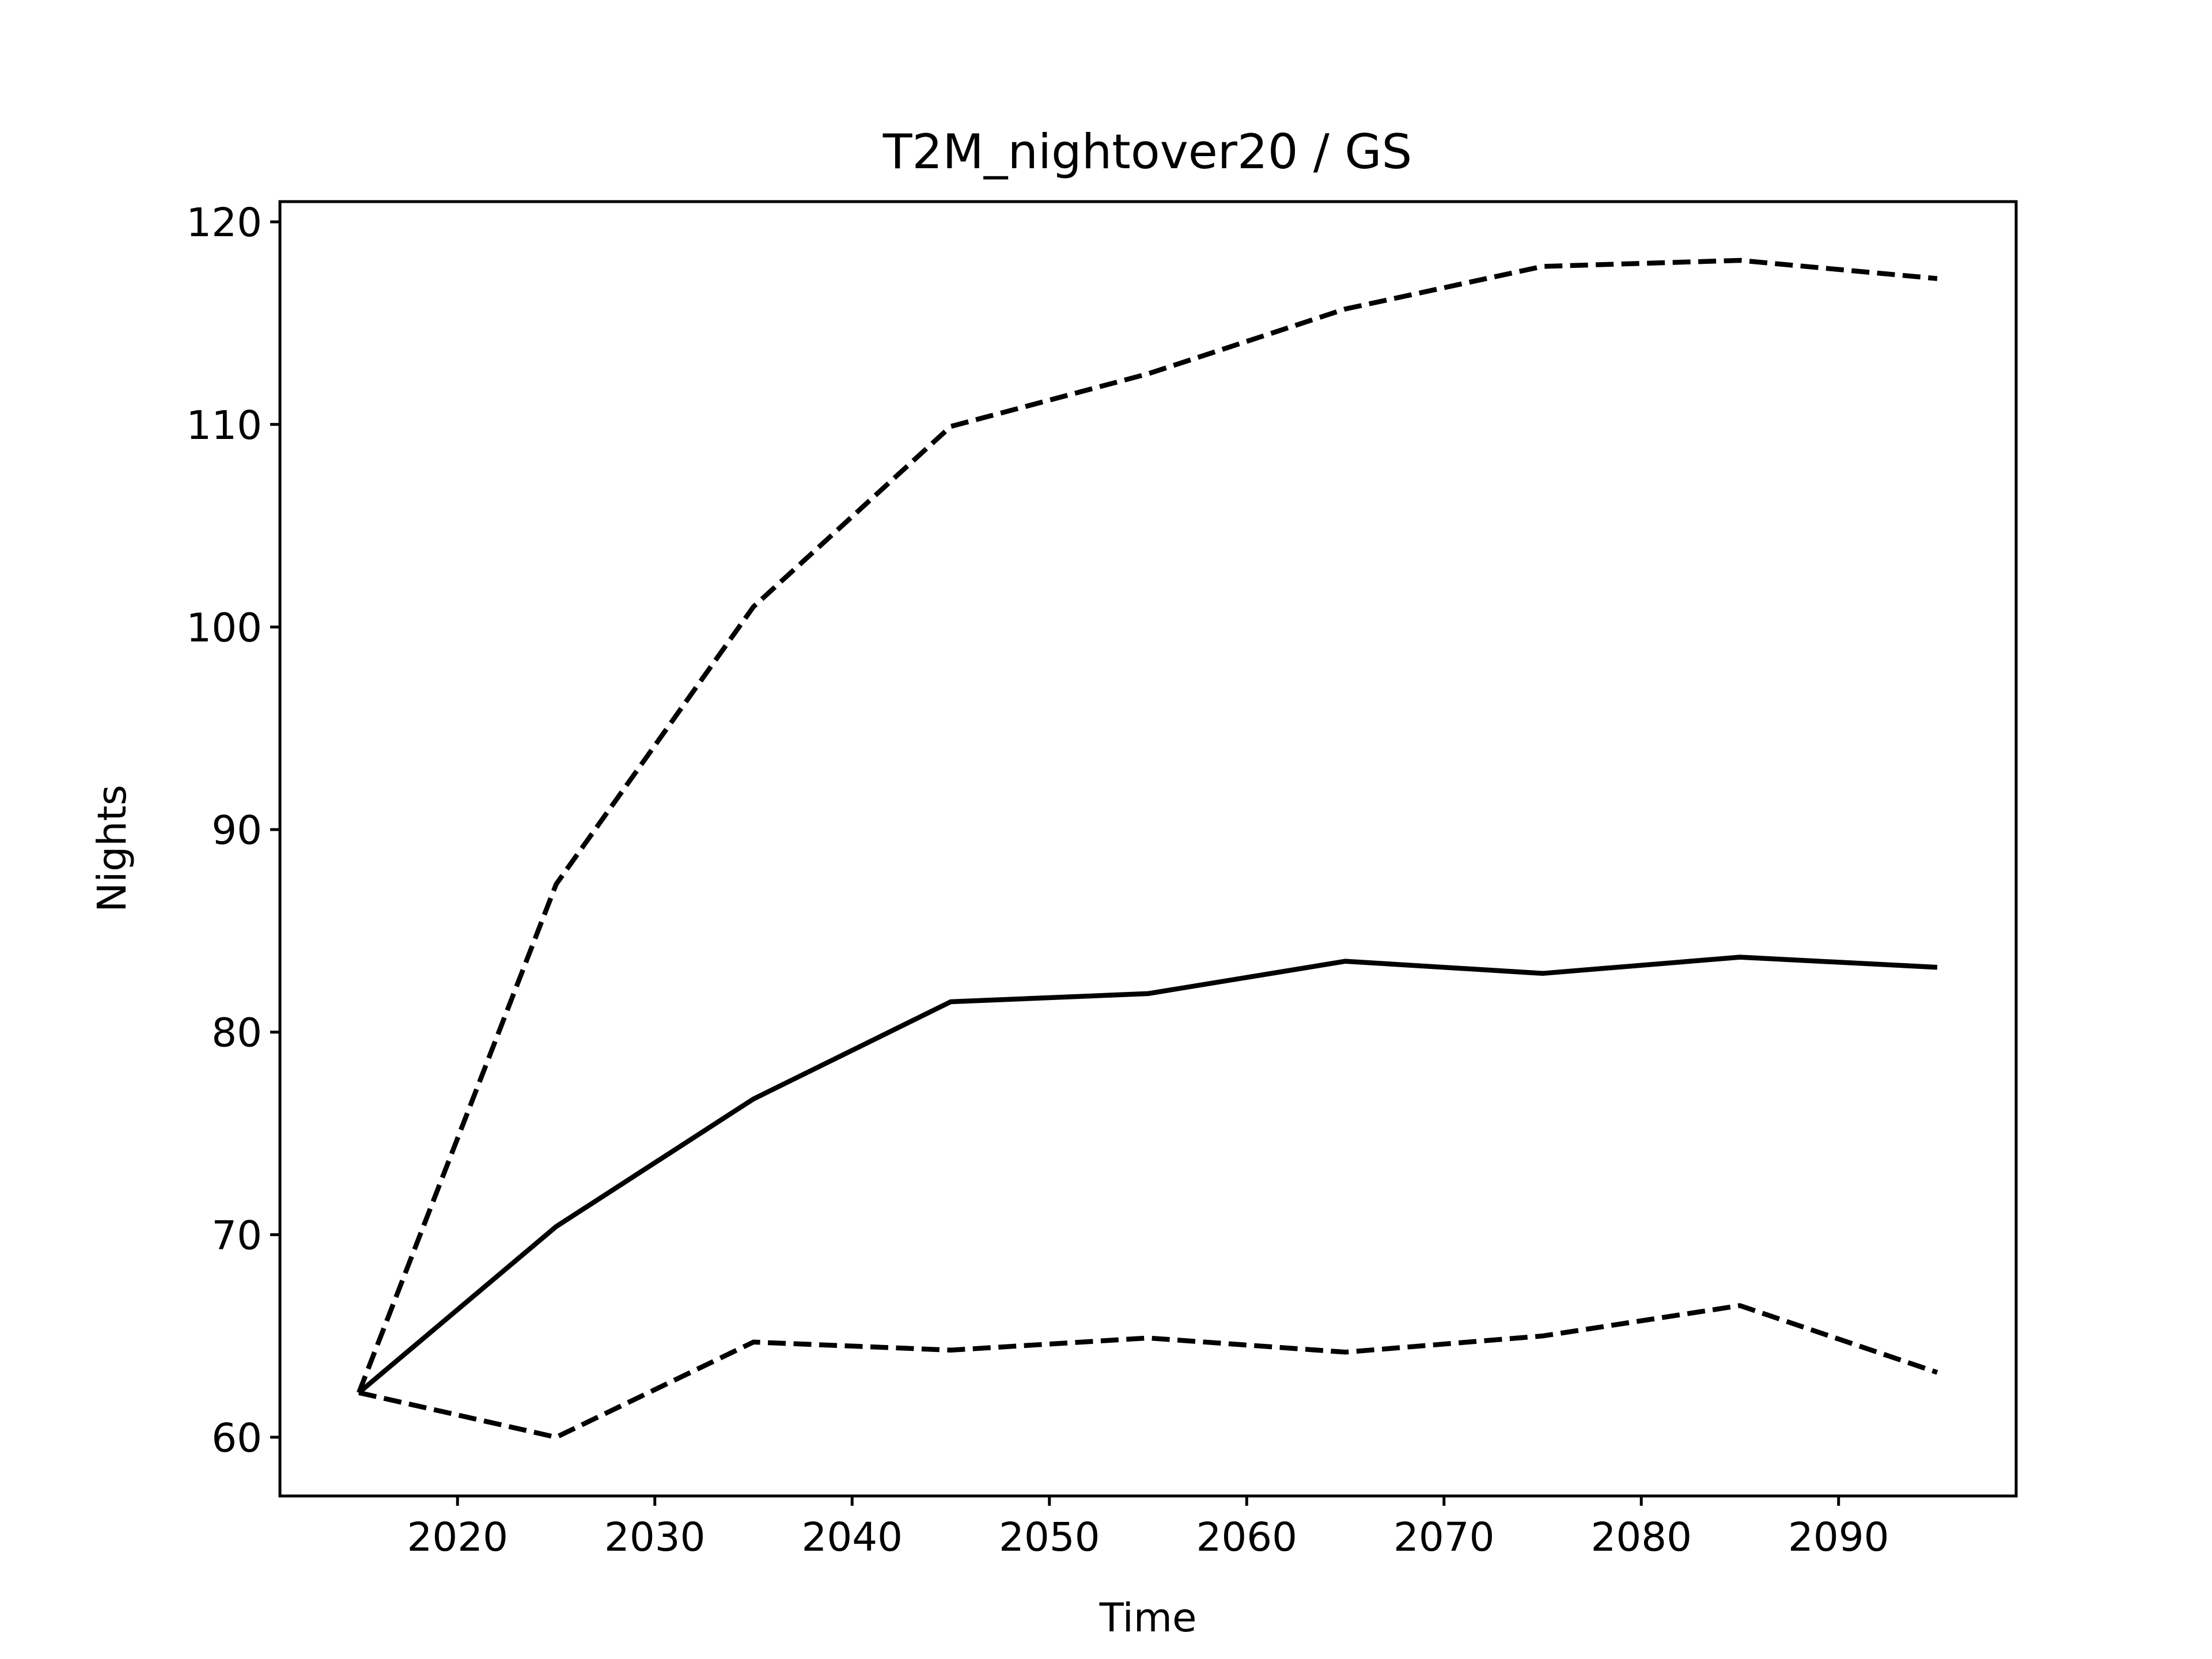  Describe the element at coordinates (1147, 152) in the screenshot. I see `chart-title: T2M_nightover20 / GS` at that location.